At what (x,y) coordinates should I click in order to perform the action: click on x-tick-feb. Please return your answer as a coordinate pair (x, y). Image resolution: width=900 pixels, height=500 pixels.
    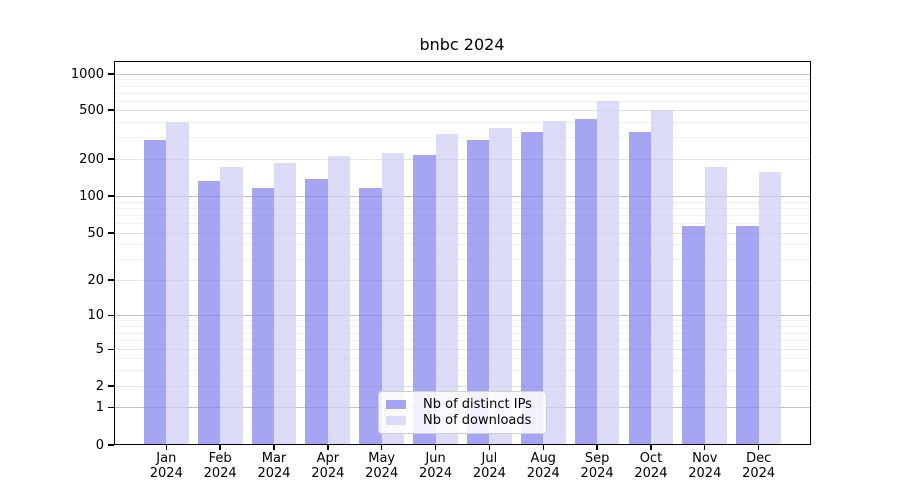
    Looking at the image, I should click on (220, 447).